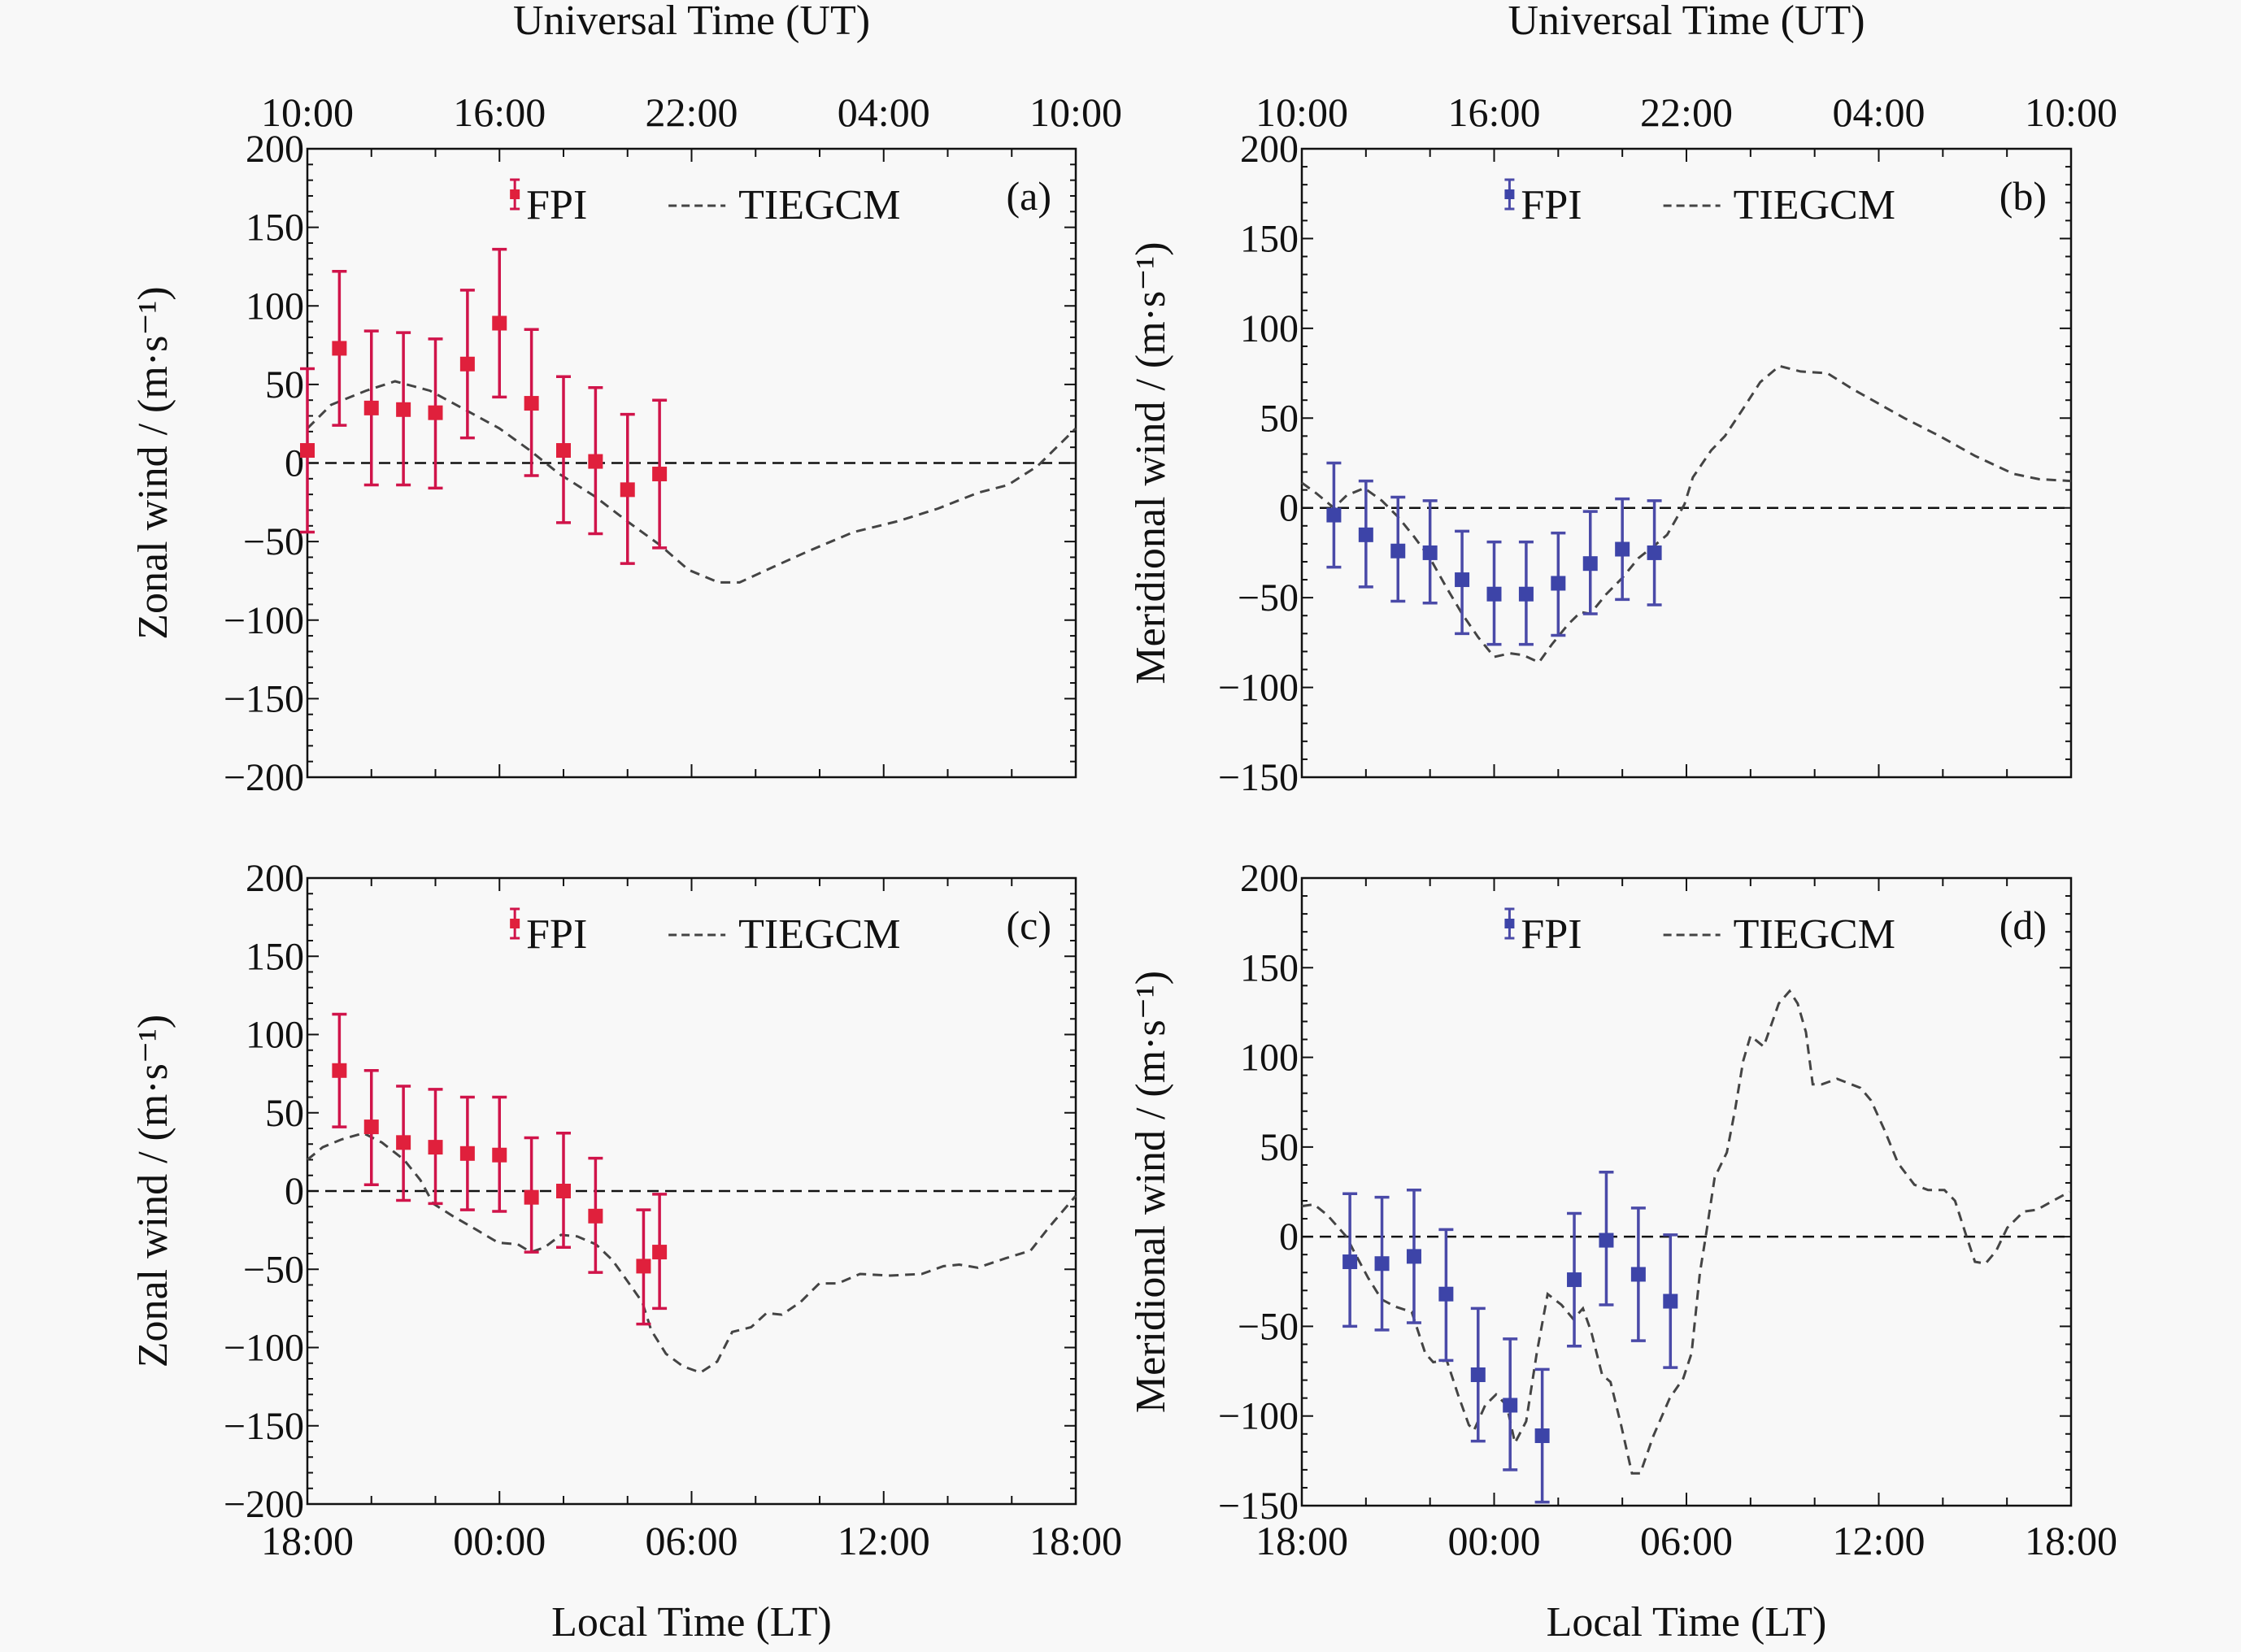  What do you see at coordinates (819, 205) in the screenshot?
I see `legend-tiegcm-label: TIEGCM` at bounding box center [819, 205].